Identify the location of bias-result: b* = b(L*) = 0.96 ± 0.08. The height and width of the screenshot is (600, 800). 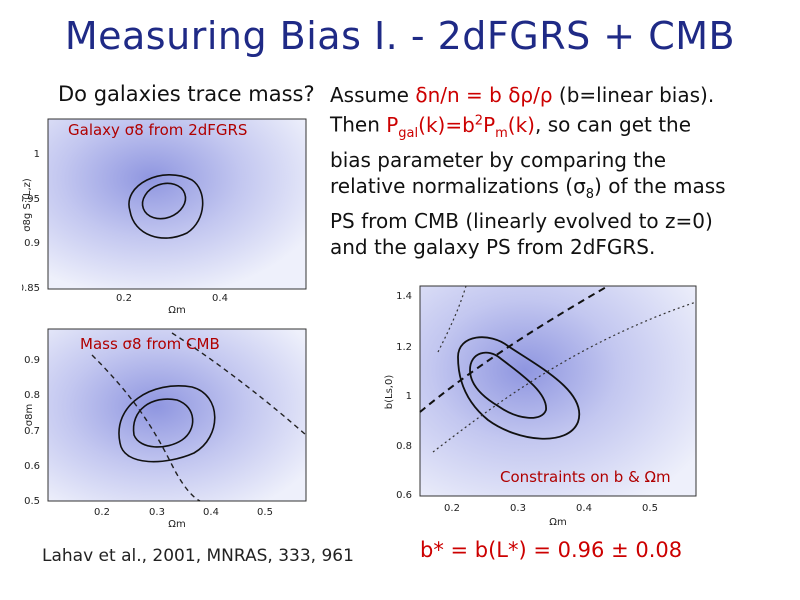
(551, 550).